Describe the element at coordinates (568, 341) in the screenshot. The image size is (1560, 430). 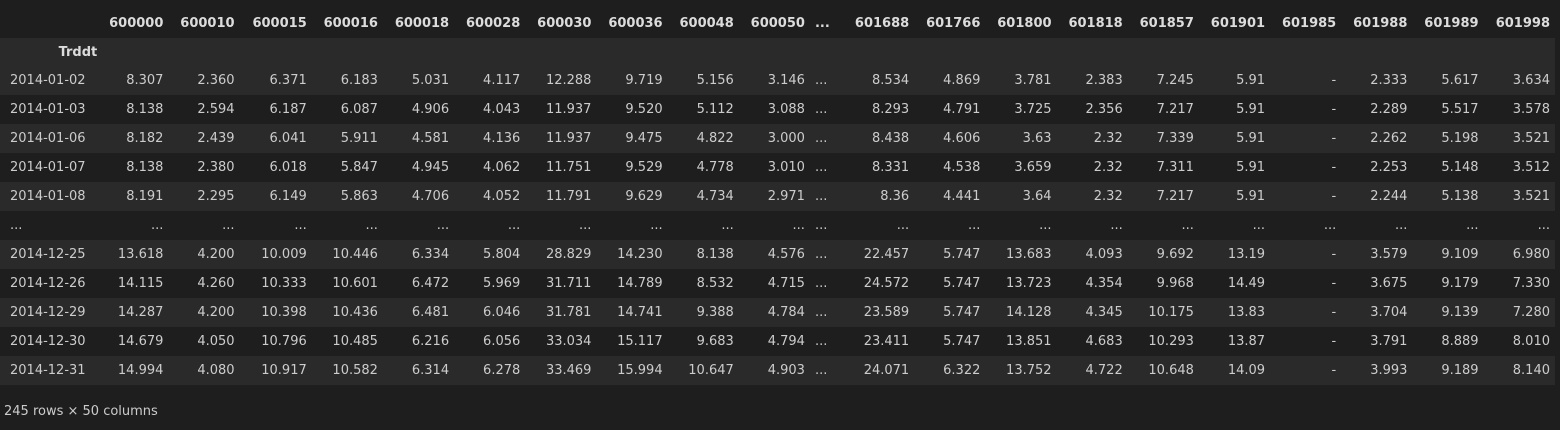
I see `table-cell: 33.034` at that location.